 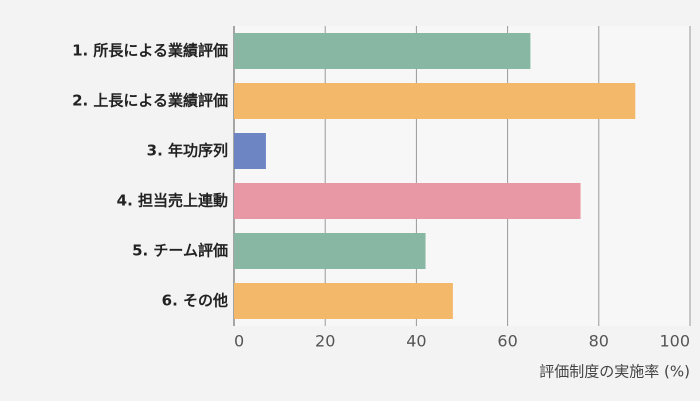 I want to click on x-tick-label: 80, so click(x=599, y=341).